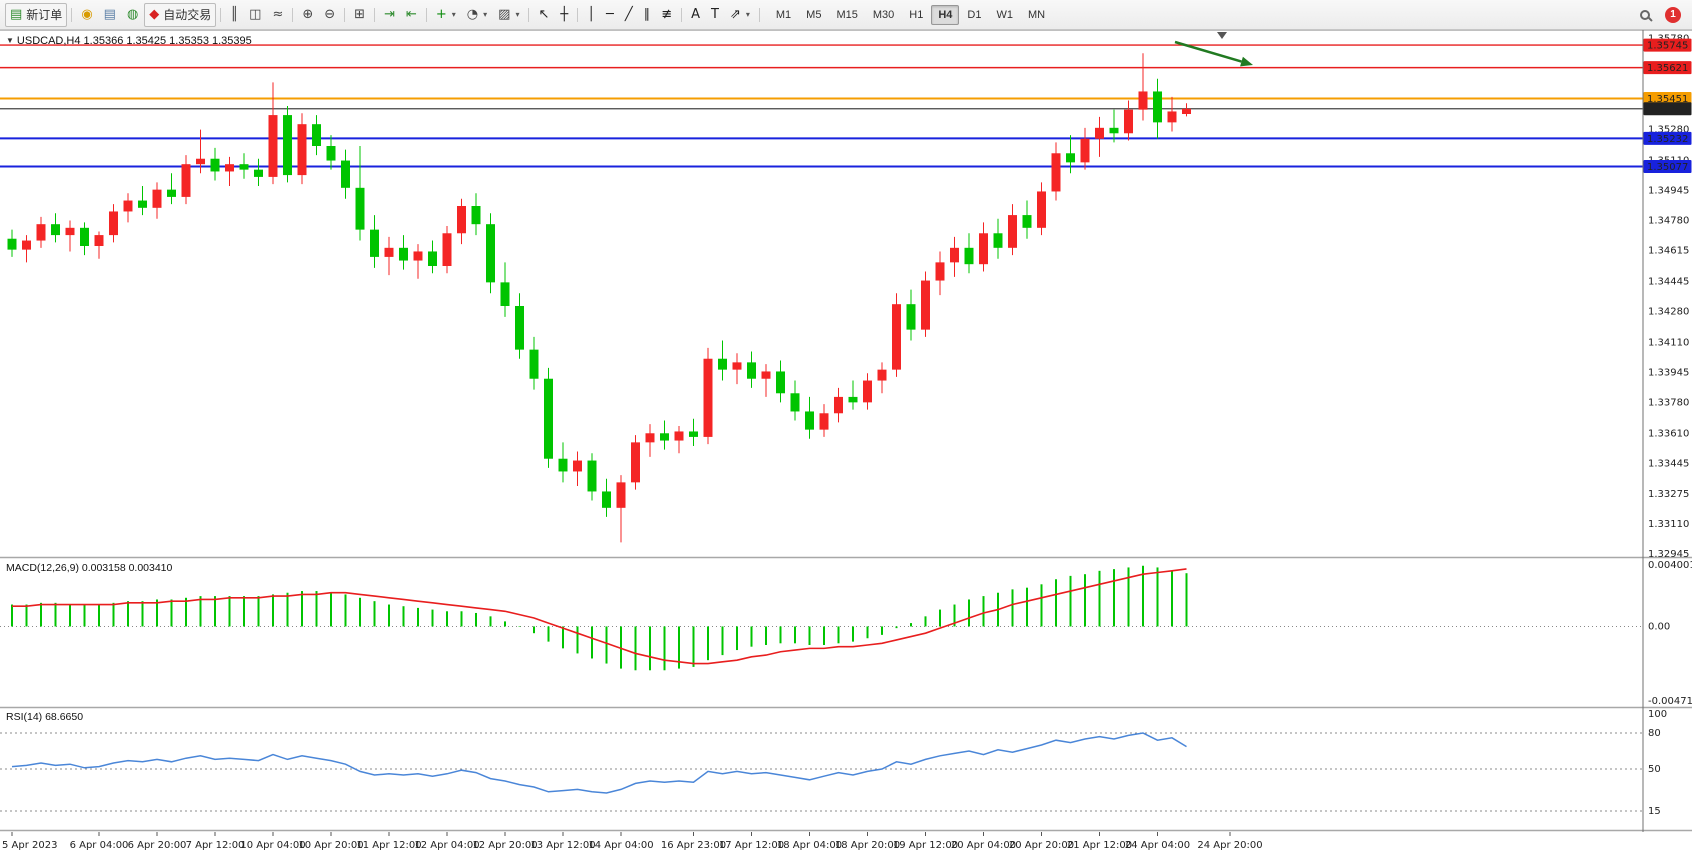 The height and width of the screenshot is (858, 1692). I want to click on chart-shift-marker, so click(1222, 35).